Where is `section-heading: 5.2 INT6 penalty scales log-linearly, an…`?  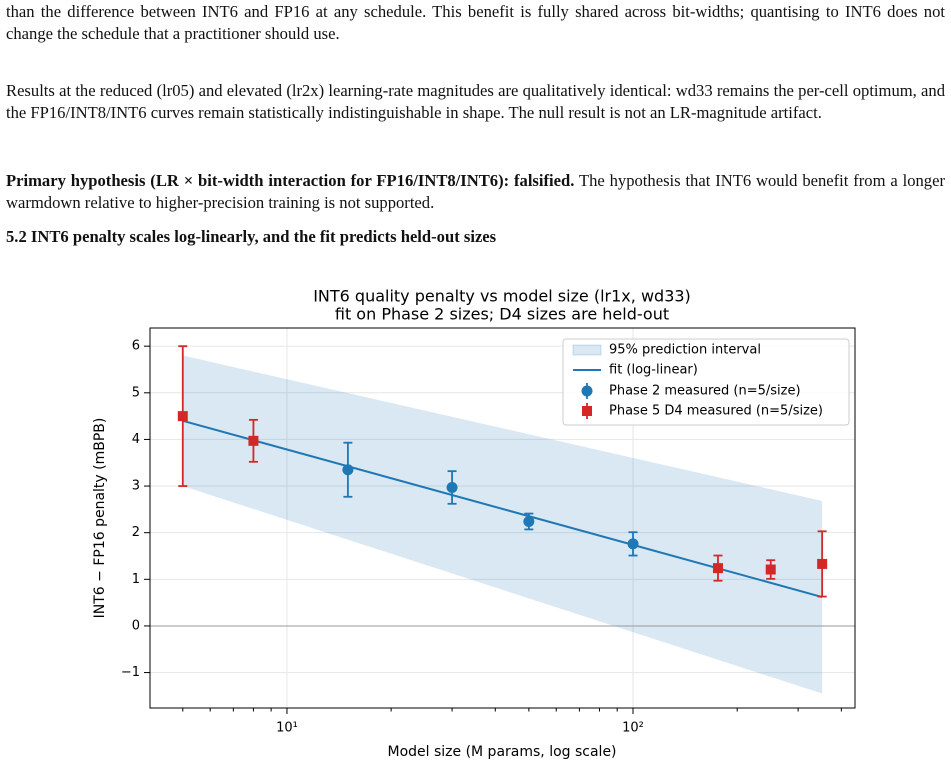
section-heading: 5.2 INT6 penalty scales log-linearly, an… is located at coordinates (251, 236).